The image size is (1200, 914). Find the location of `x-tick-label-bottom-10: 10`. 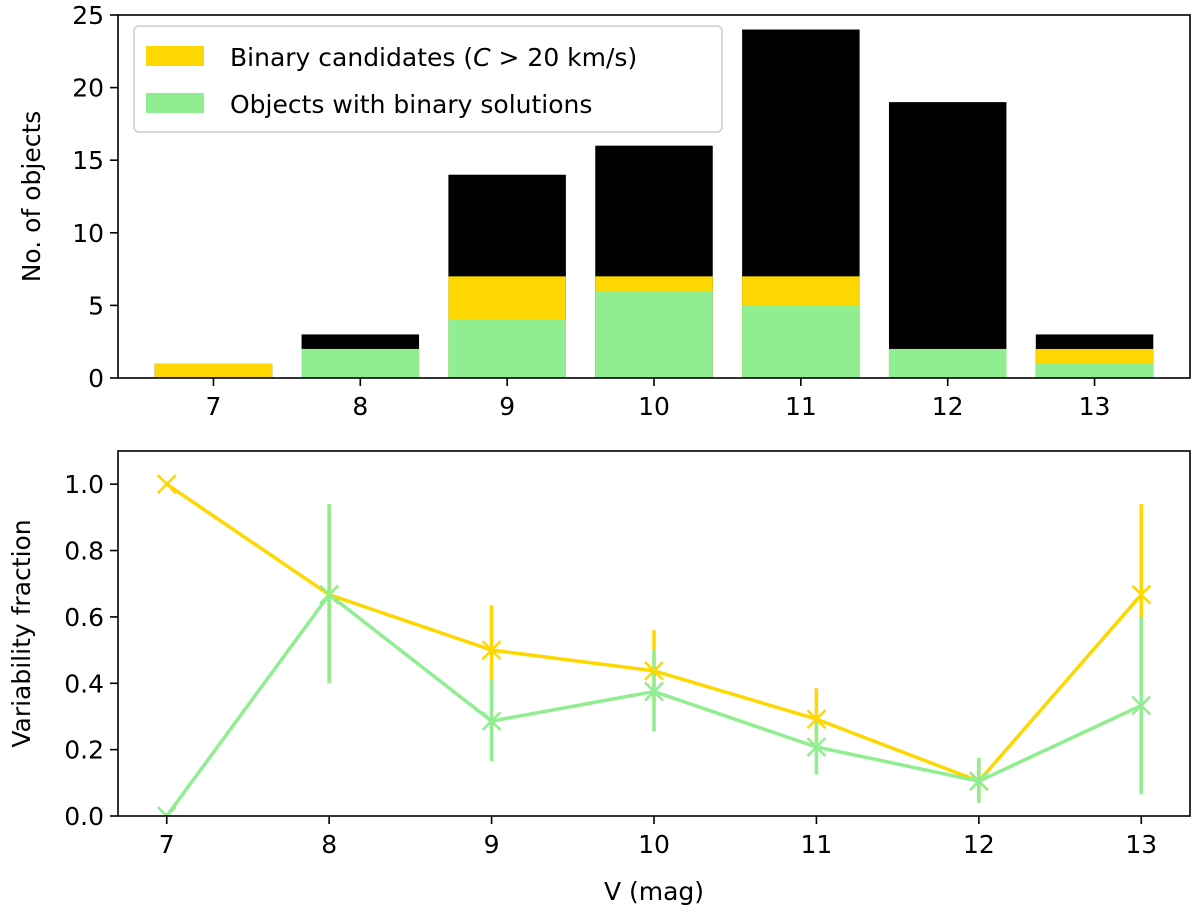

x-tick-label-bottom-10: 10 is located at coordinates (654, 844).